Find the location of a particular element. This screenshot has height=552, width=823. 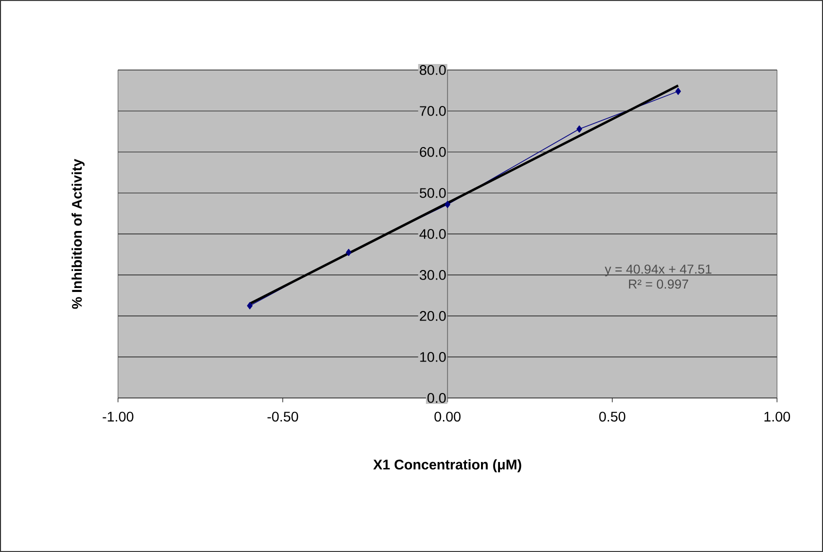

y-tick-label: 70.0 is located at coordinates (433, 111).